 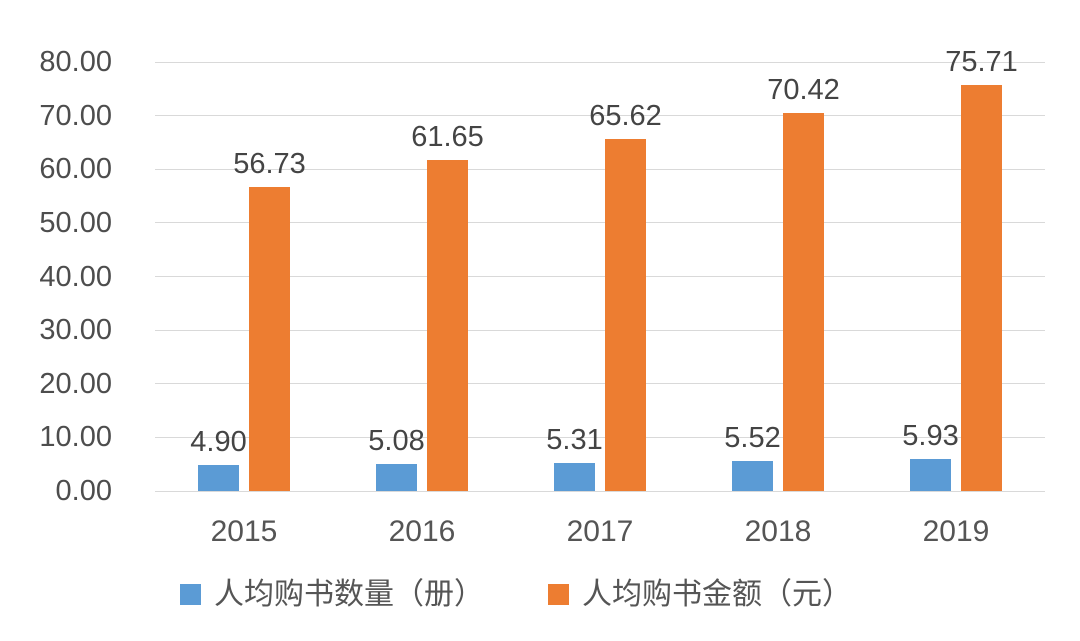 I want to click on bar-value-label: 5.52, so click(x=752, y=438).